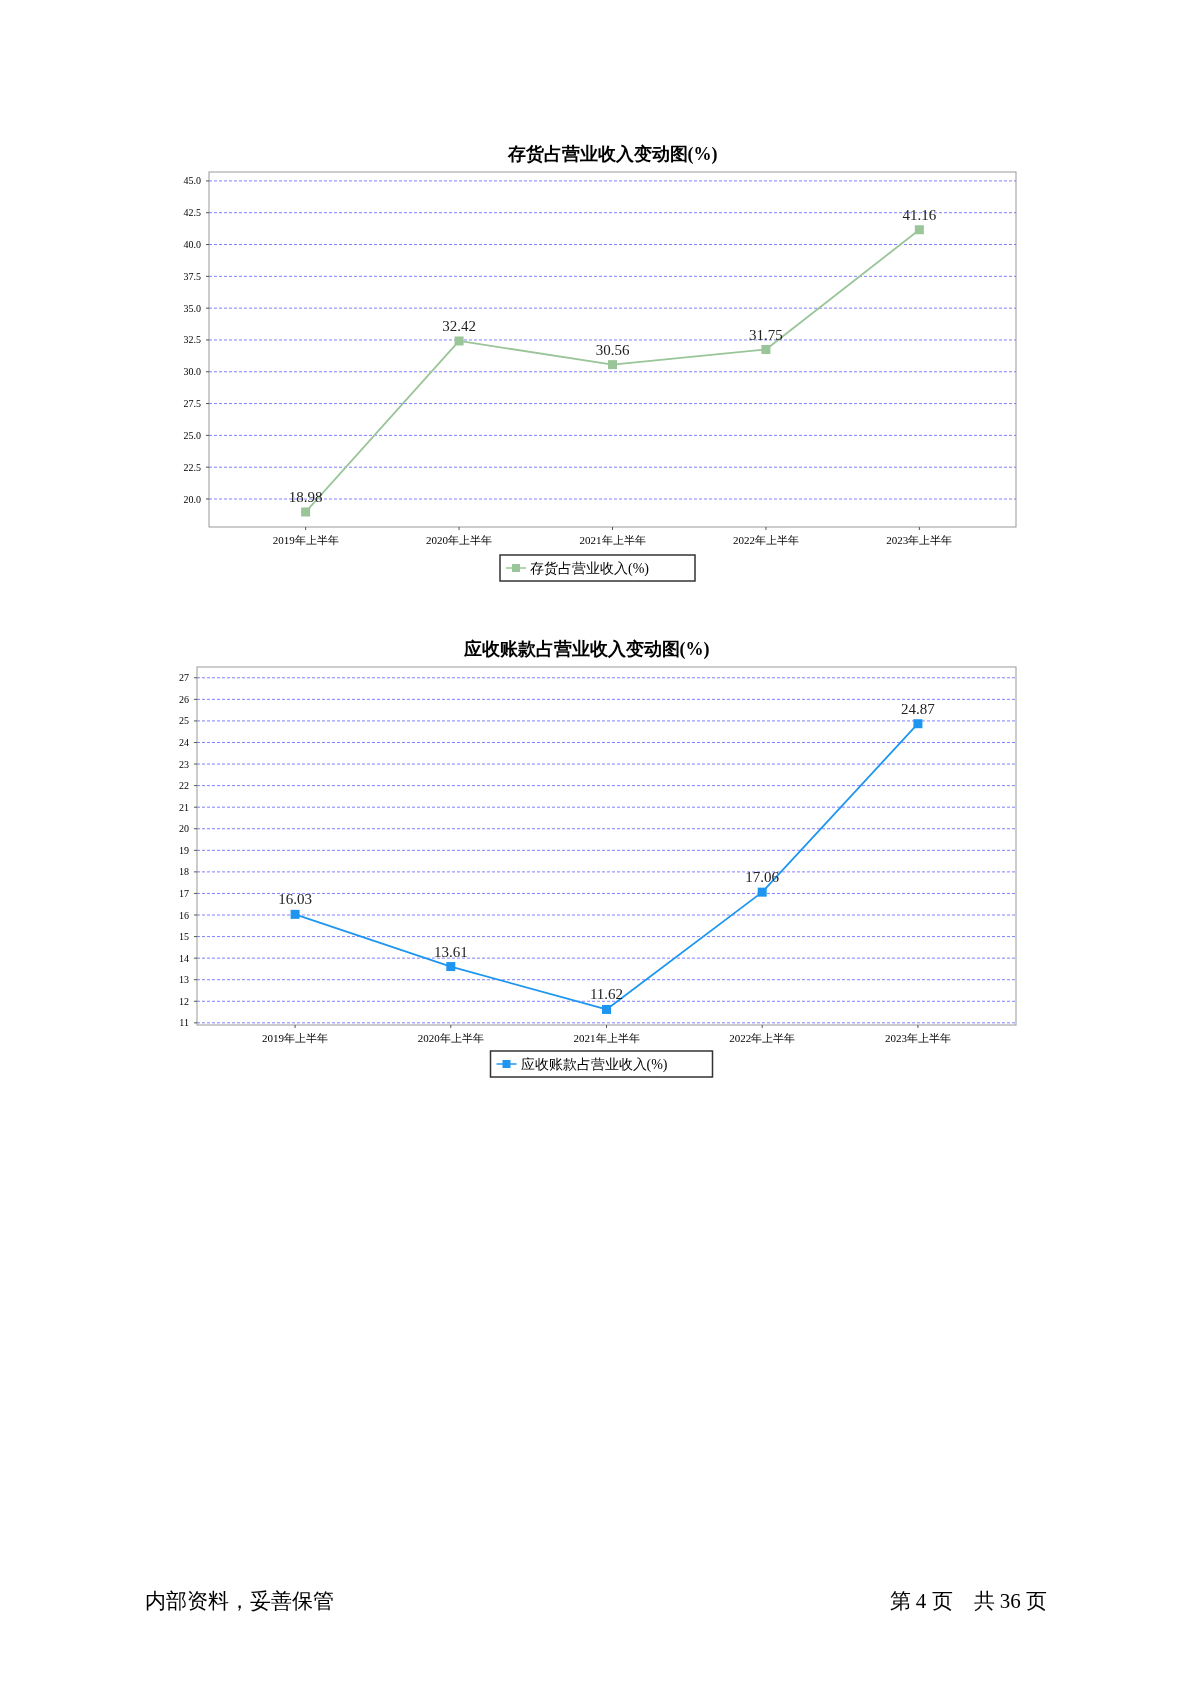  What do you see at coordinates (192, 372) in the screenshot?
I see `y-tick-label: 30.0` at bounding box center [192, 372].